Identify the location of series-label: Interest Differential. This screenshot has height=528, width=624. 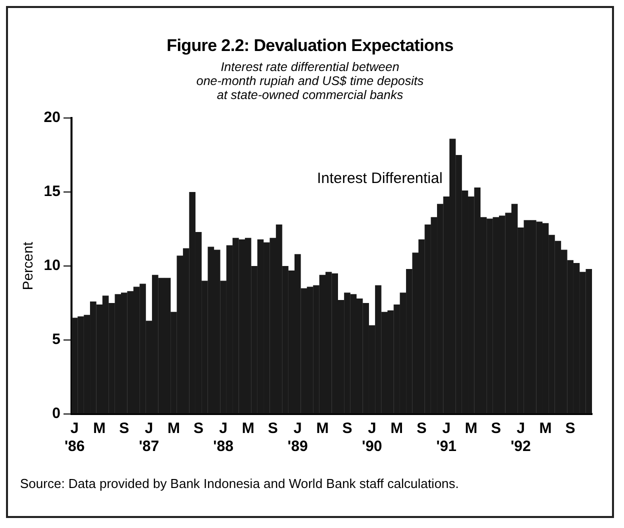
(379, 178).